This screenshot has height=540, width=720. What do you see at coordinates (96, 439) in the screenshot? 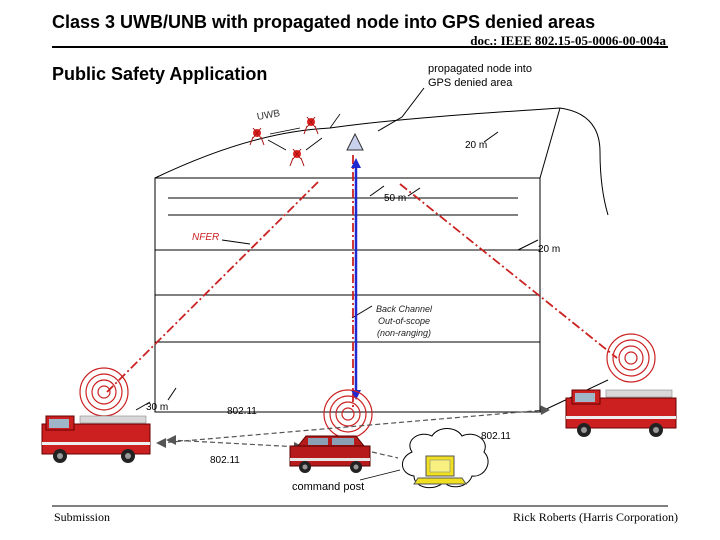
I see `fire-truck-left-icon` at bounding box center [96, 439].